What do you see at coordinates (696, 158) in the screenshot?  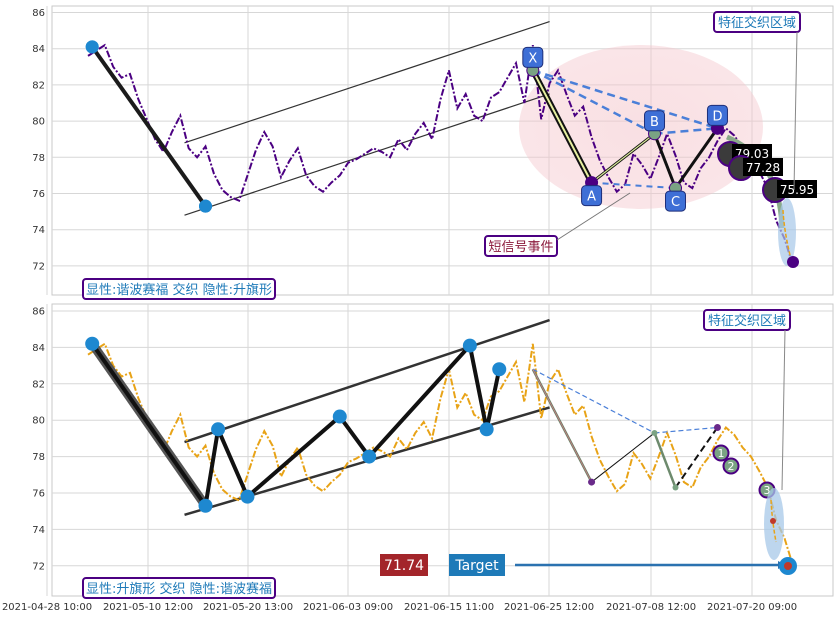 I see `pattern-leg-cd` at bounding box center [696, 158].